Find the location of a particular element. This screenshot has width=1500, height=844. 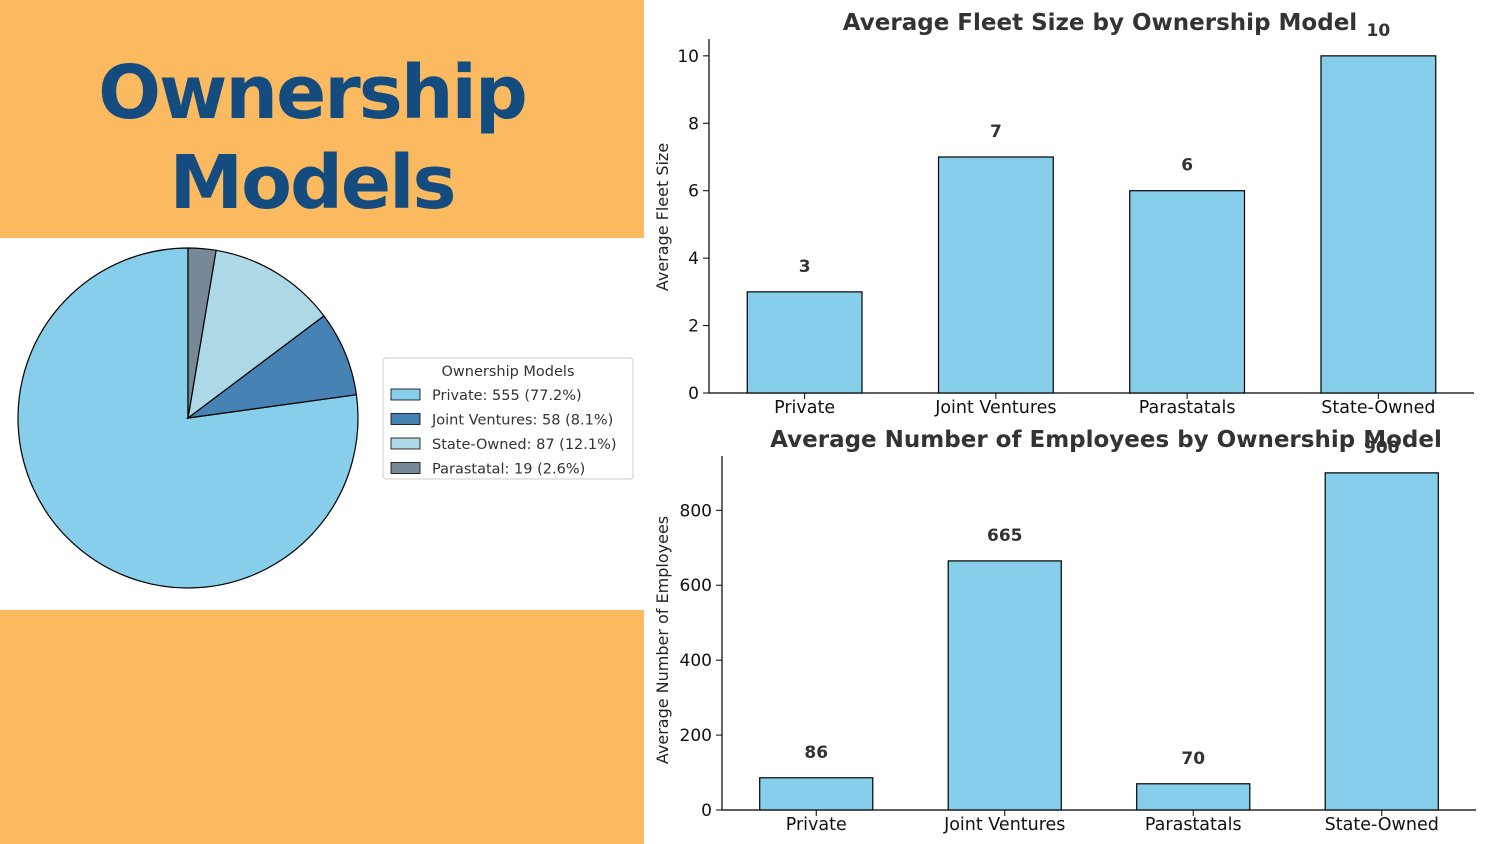

legend-box is located at coordinates (508, 418).